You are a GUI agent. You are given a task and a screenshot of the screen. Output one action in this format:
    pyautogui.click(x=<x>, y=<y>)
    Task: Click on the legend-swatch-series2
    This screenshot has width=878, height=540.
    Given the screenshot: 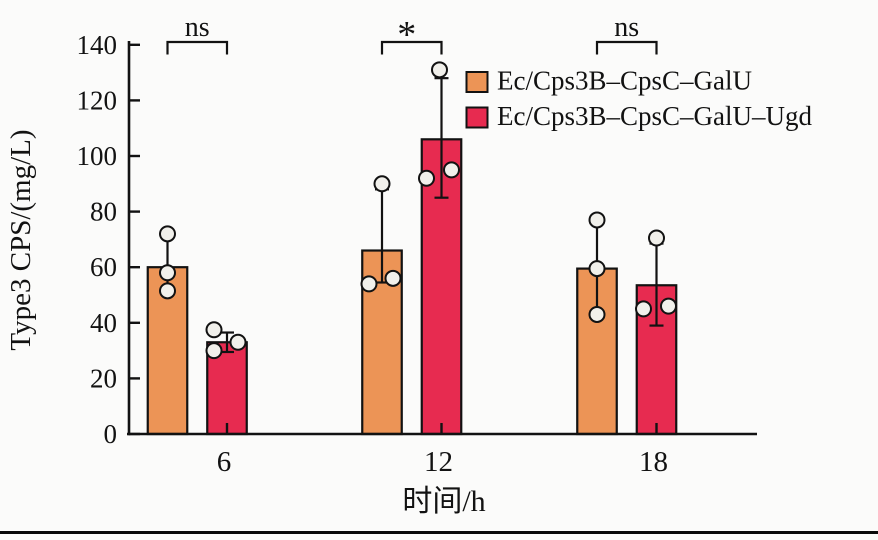 What is the action you would take?
    pyautogui.click(x=477, y=117)
    